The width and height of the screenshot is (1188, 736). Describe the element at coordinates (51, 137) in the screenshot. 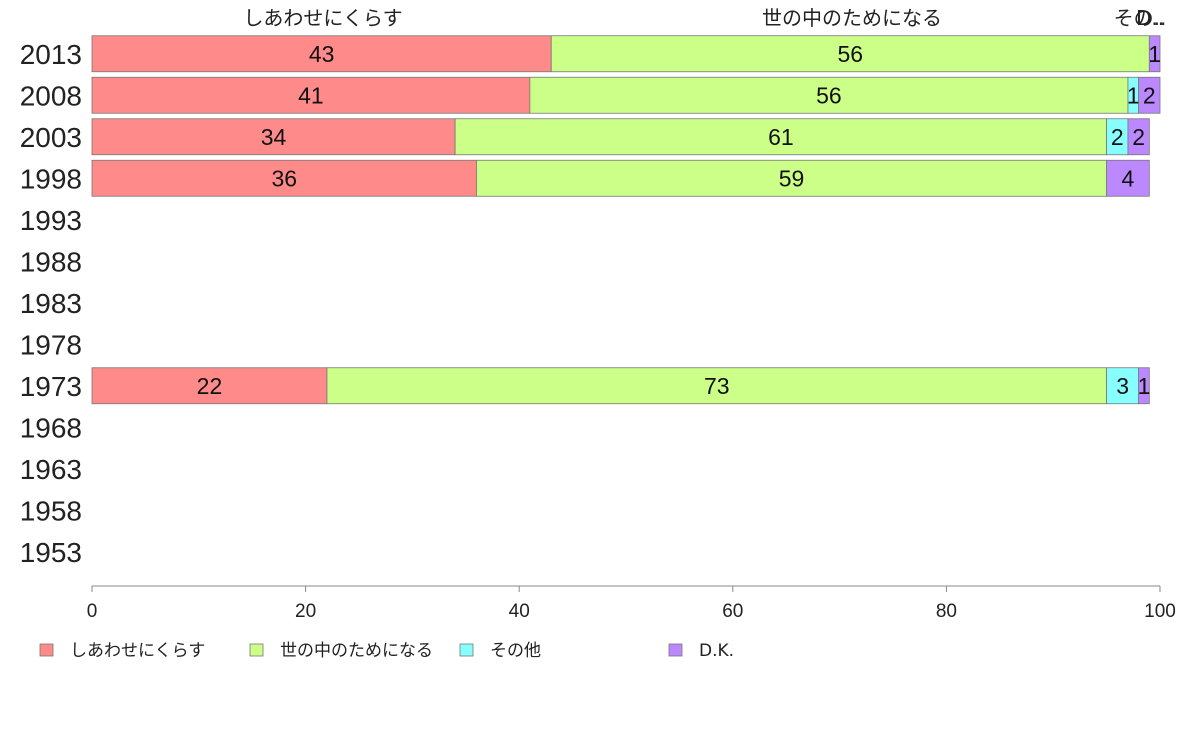

I see `year-label: 2003` at that location.